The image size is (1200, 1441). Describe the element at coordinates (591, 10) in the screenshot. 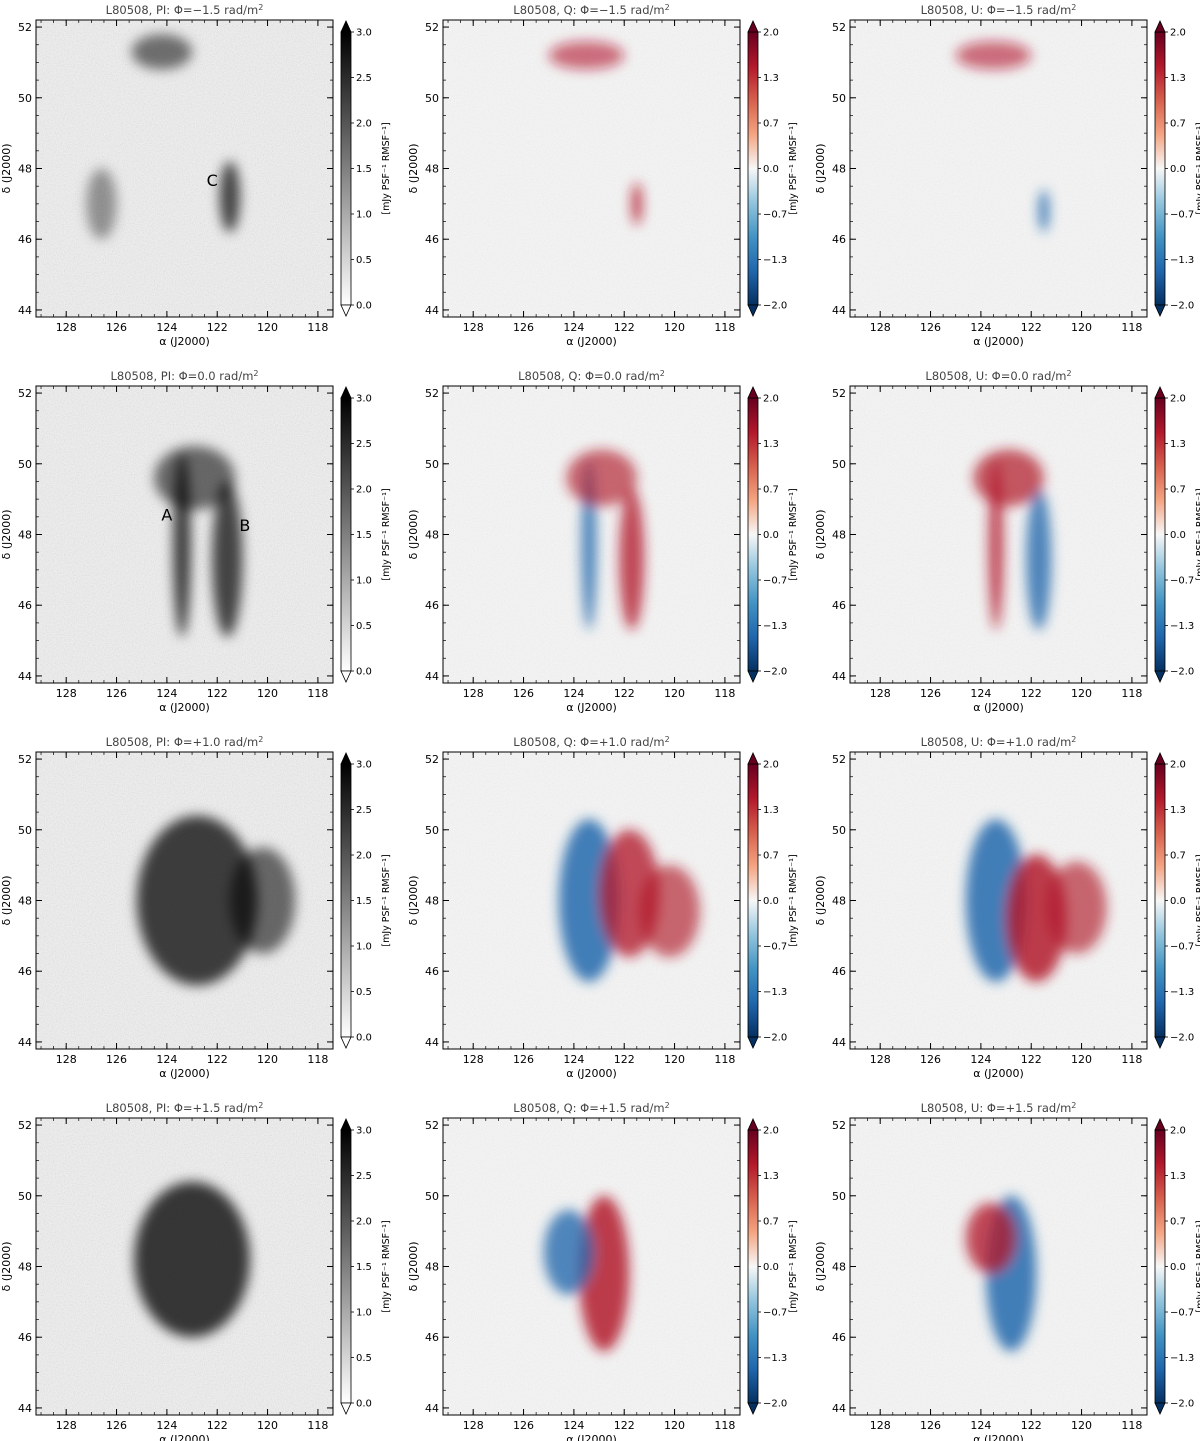

I see `panel-title: L80508, Q: Φ=−1.5 rad/m2` at that location.